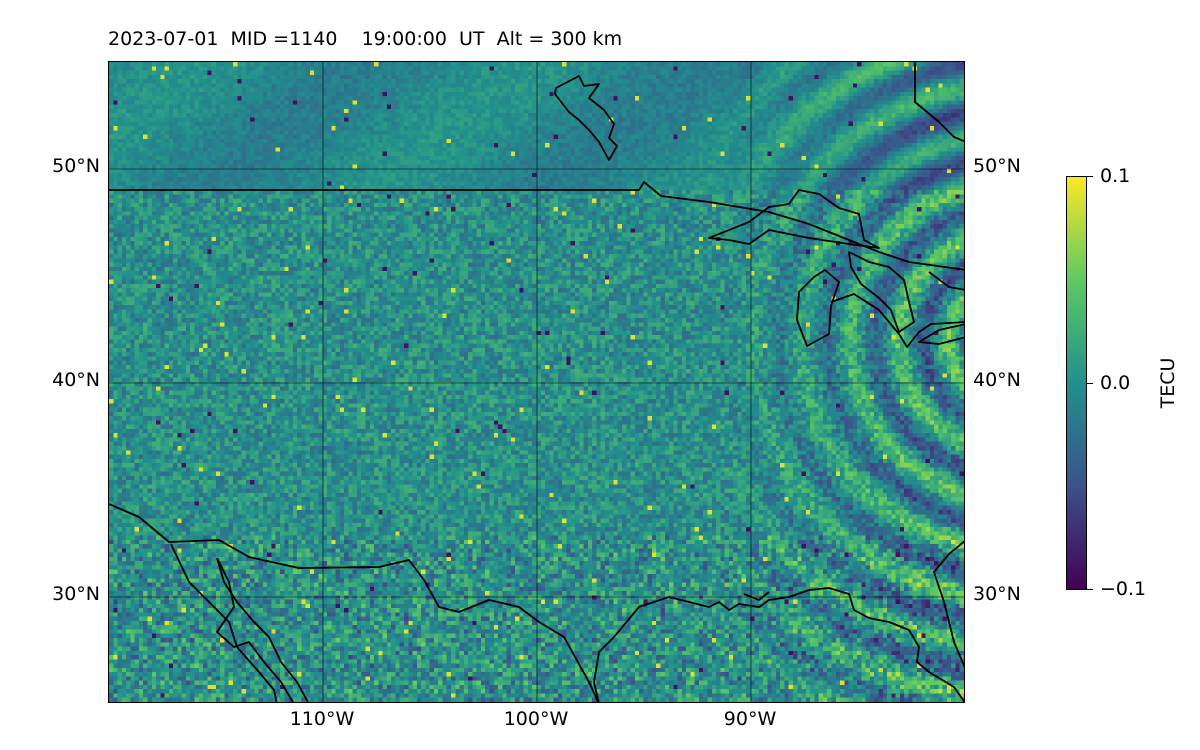  Describe the element at coordinates (778, 644) in the screenshot. I see `gulf-coast` at that location.